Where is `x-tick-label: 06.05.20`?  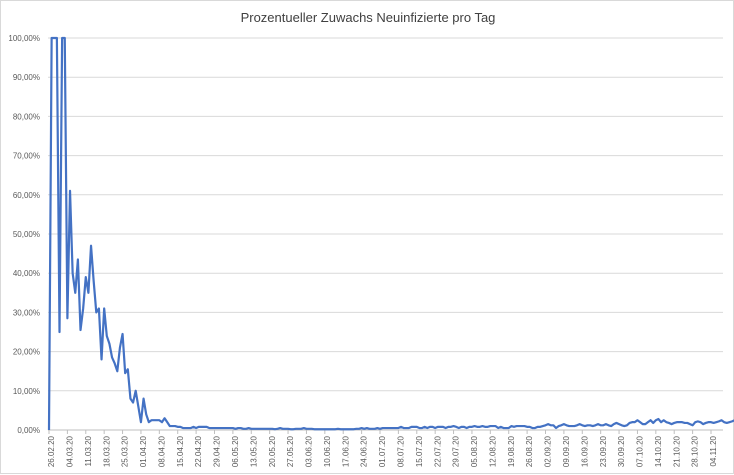
x-tick-label: 06.05.20 is located at coordinates (235, 451).